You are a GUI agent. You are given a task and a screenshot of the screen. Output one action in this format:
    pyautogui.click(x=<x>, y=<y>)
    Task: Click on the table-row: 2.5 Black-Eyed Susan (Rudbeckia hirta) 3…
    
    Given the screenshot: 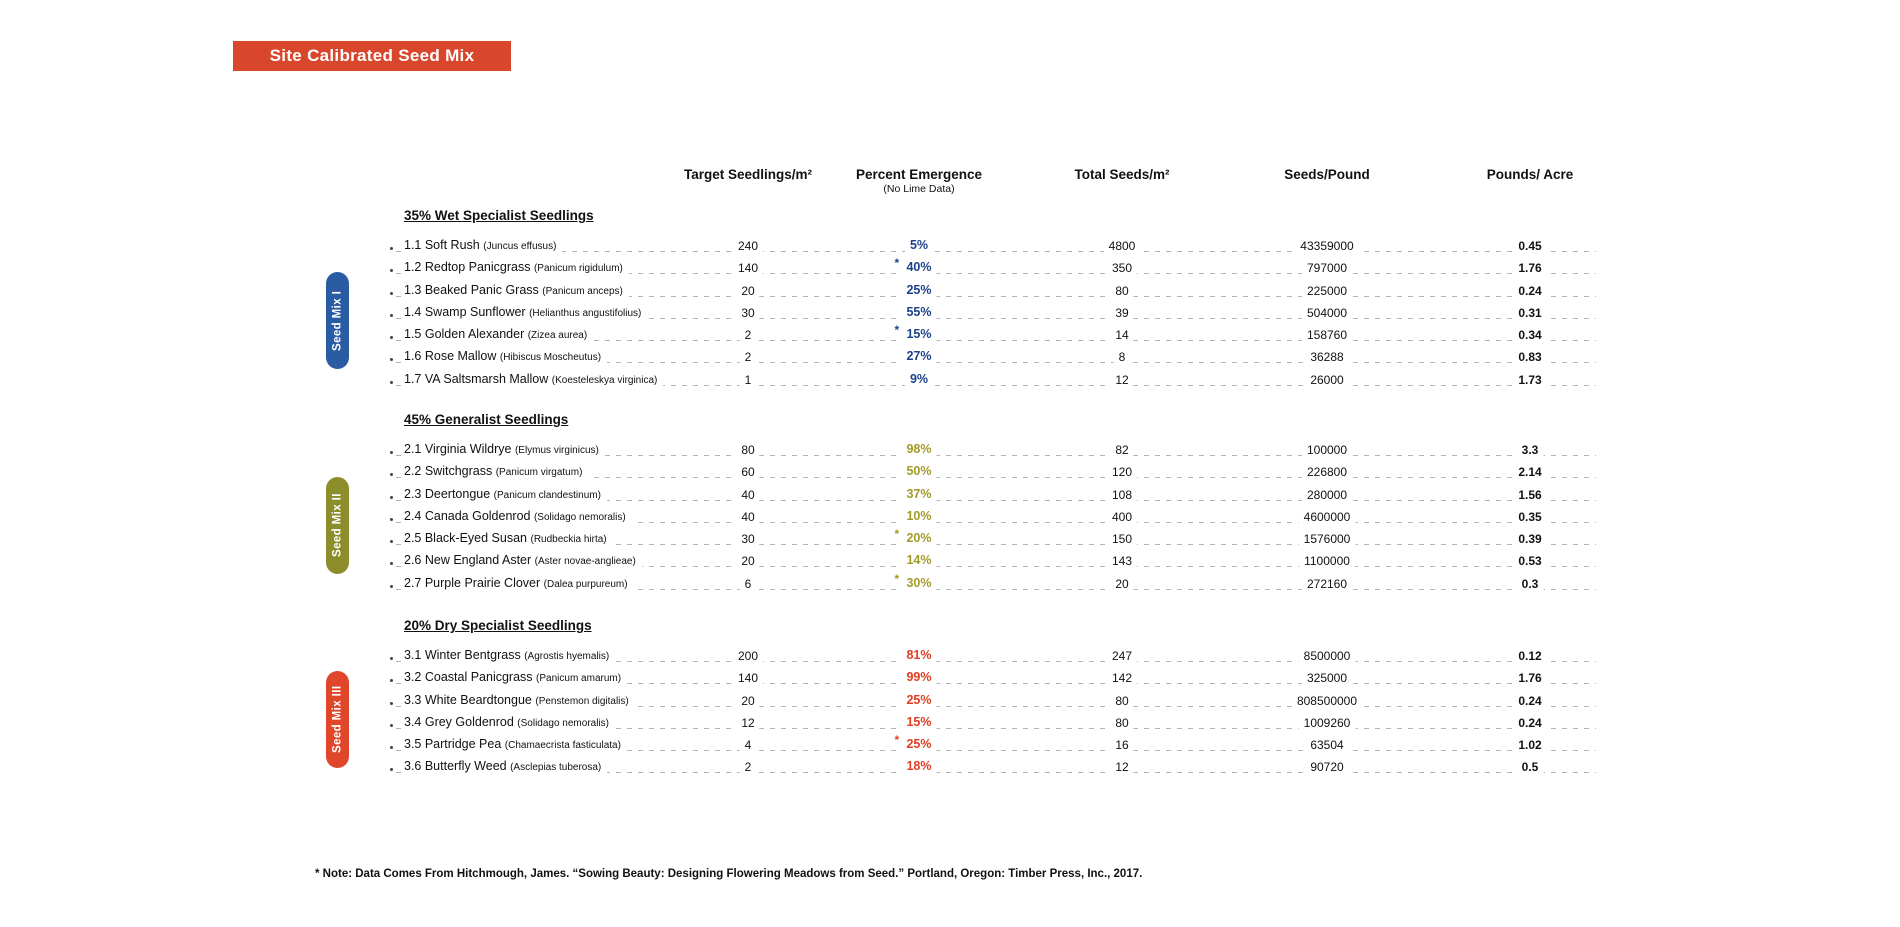 What is the action you would take?
    pyautogui.click(x=993, y=539)
    